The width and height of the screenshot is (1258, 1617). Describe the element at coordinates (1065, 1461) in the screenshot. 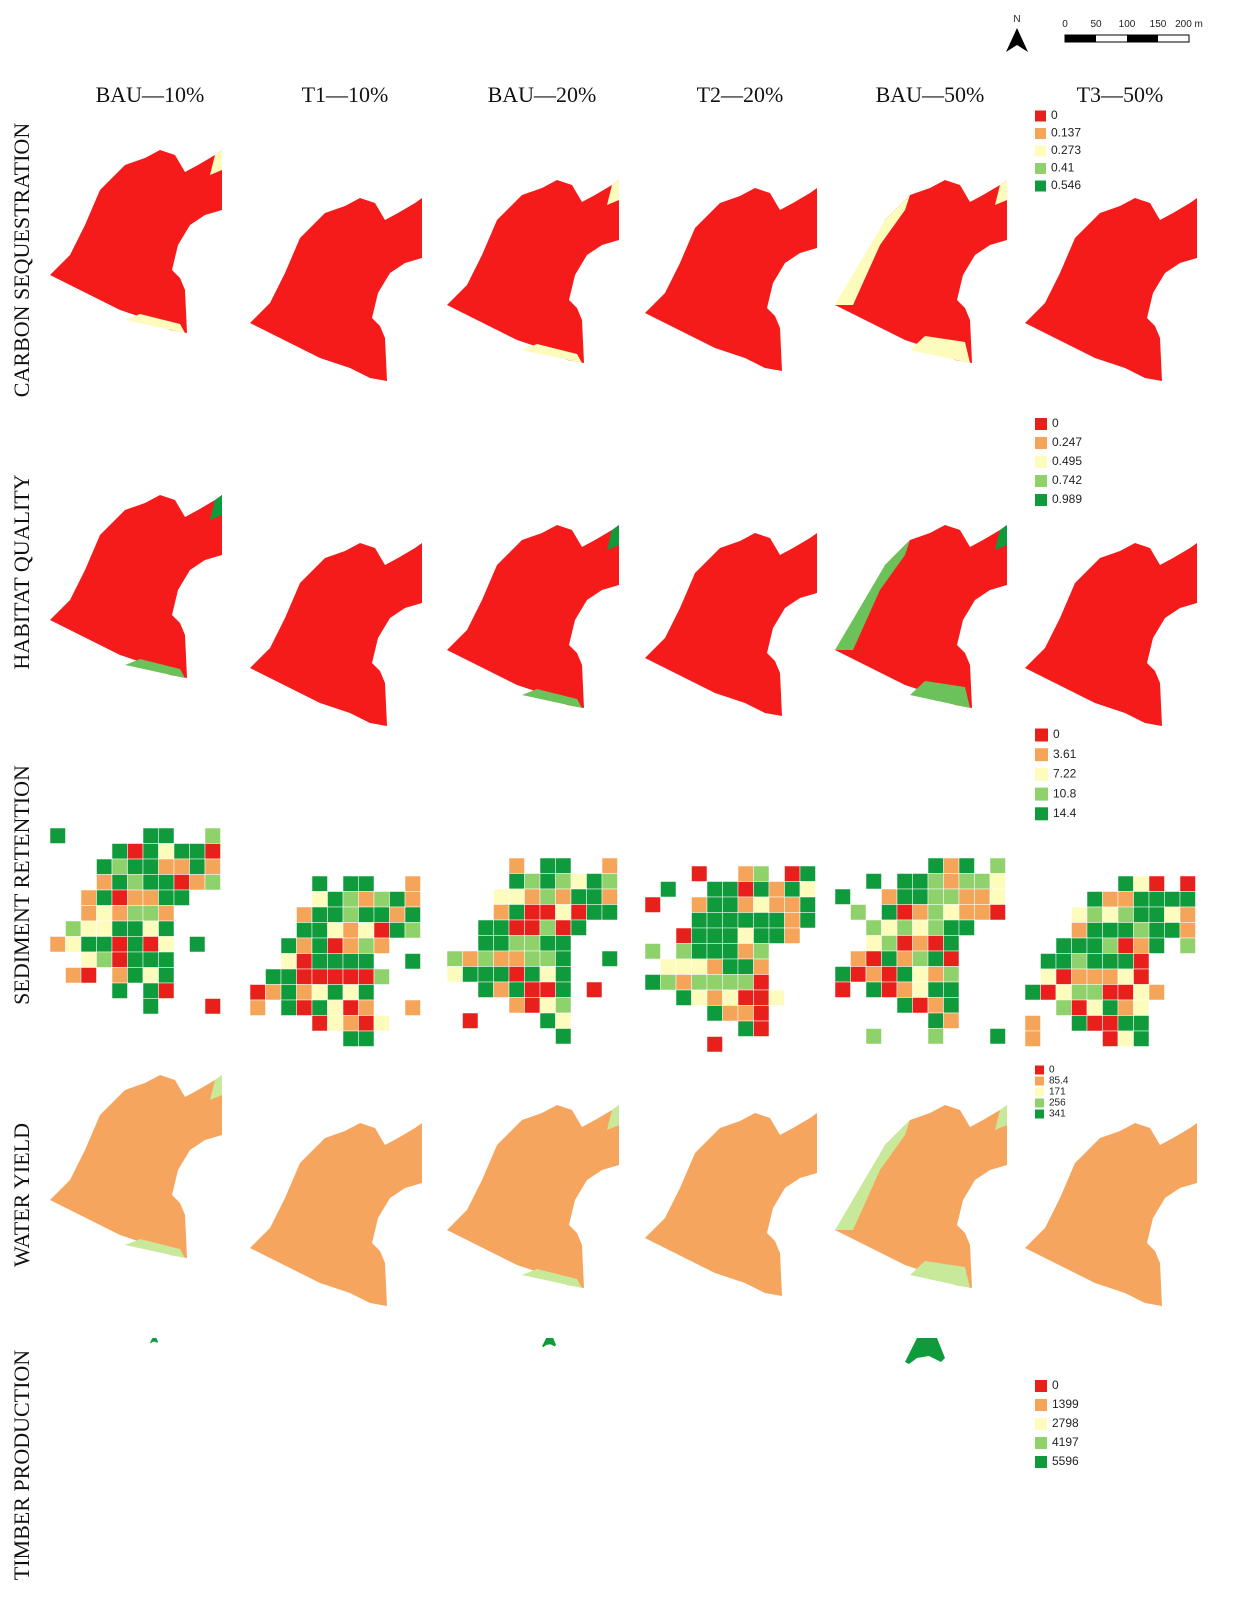

I see `legend-label: 5596` at that location.